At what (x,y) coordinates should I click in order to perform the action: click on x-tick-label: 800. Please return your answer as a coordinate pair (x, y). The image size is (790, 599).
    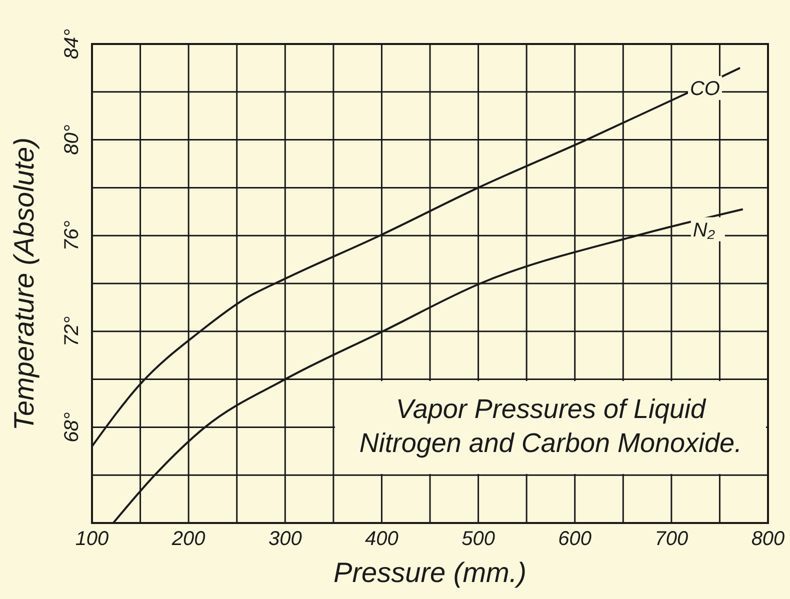
    Looking at the image, I should click on (768, 539).